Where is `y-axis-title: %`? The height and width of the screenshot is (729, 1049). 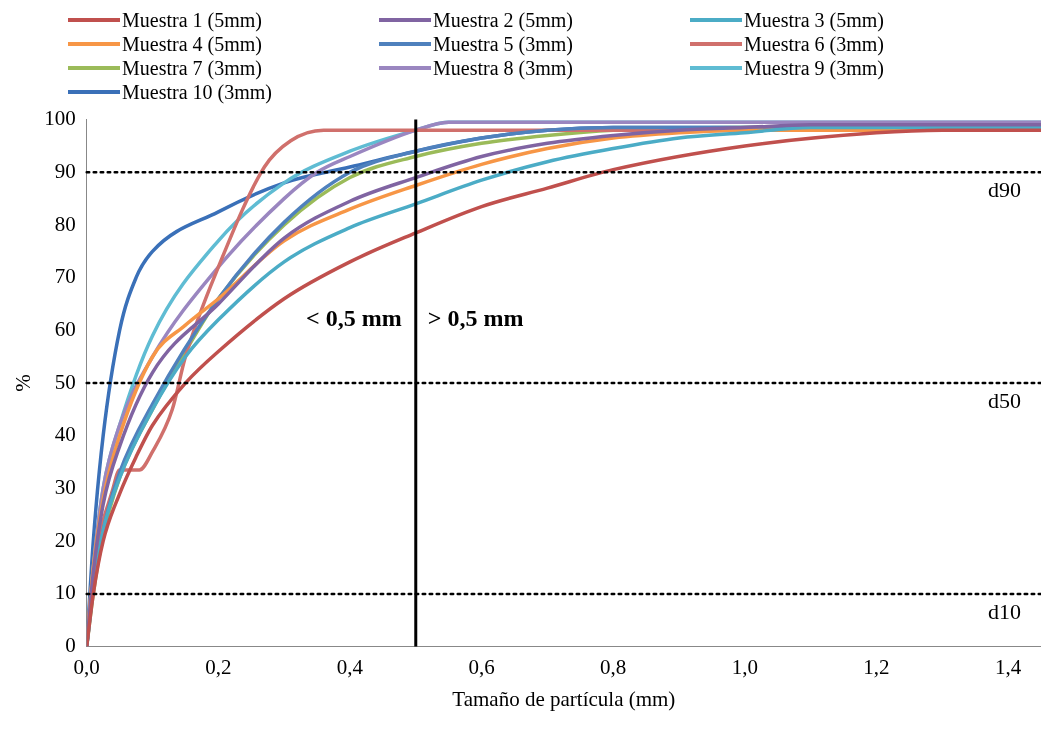
y-axis-title: % is located at coordinates (23, 383).